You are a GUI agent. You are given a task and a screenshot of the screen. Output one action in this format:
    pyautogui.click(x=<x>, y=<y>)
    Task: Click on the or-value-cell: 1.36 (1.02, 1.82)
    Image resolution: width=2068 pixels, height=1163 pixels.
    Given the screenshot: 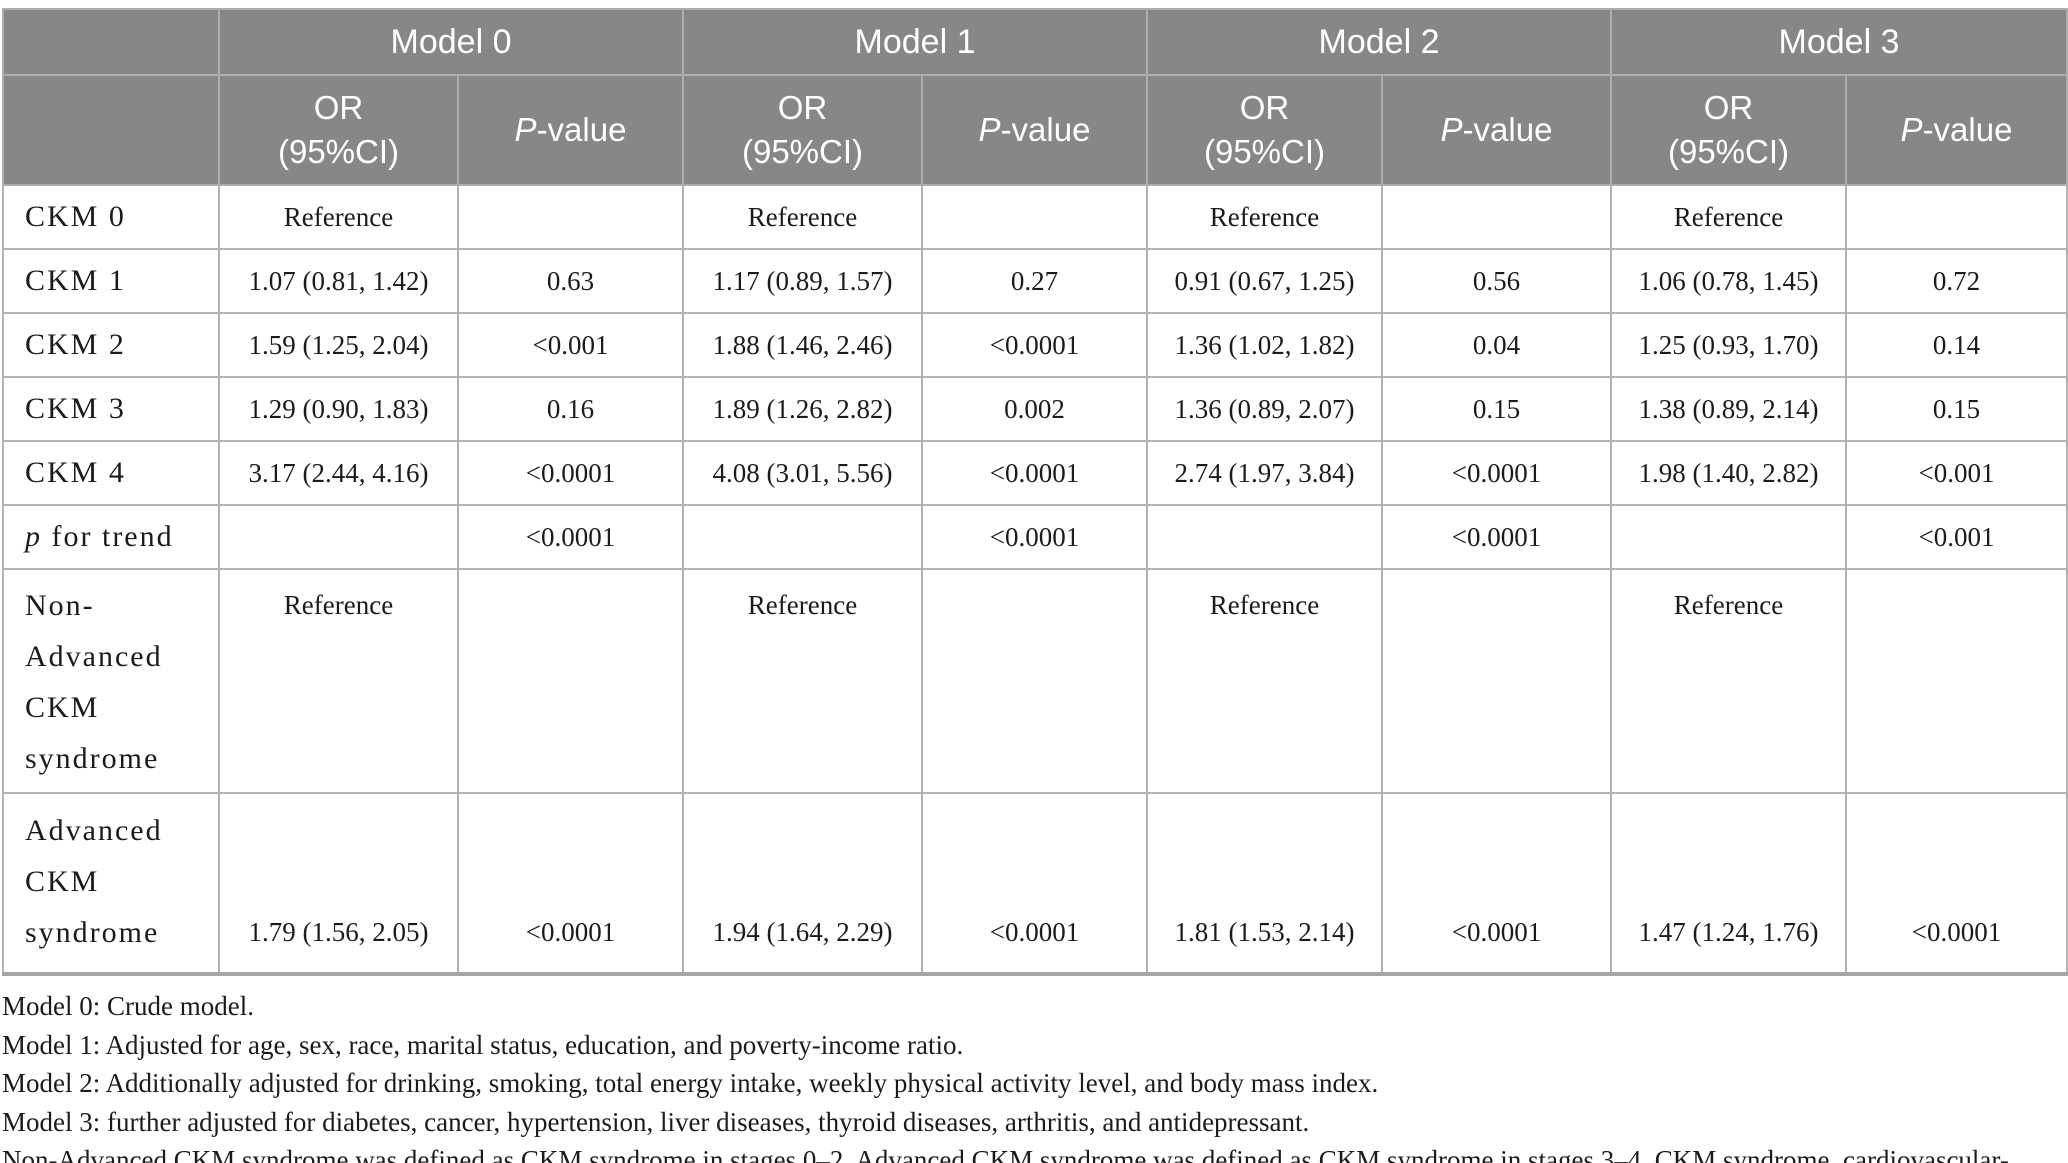 What is the action you would take?
    pyautogui.click(x=1264, y=345)
    